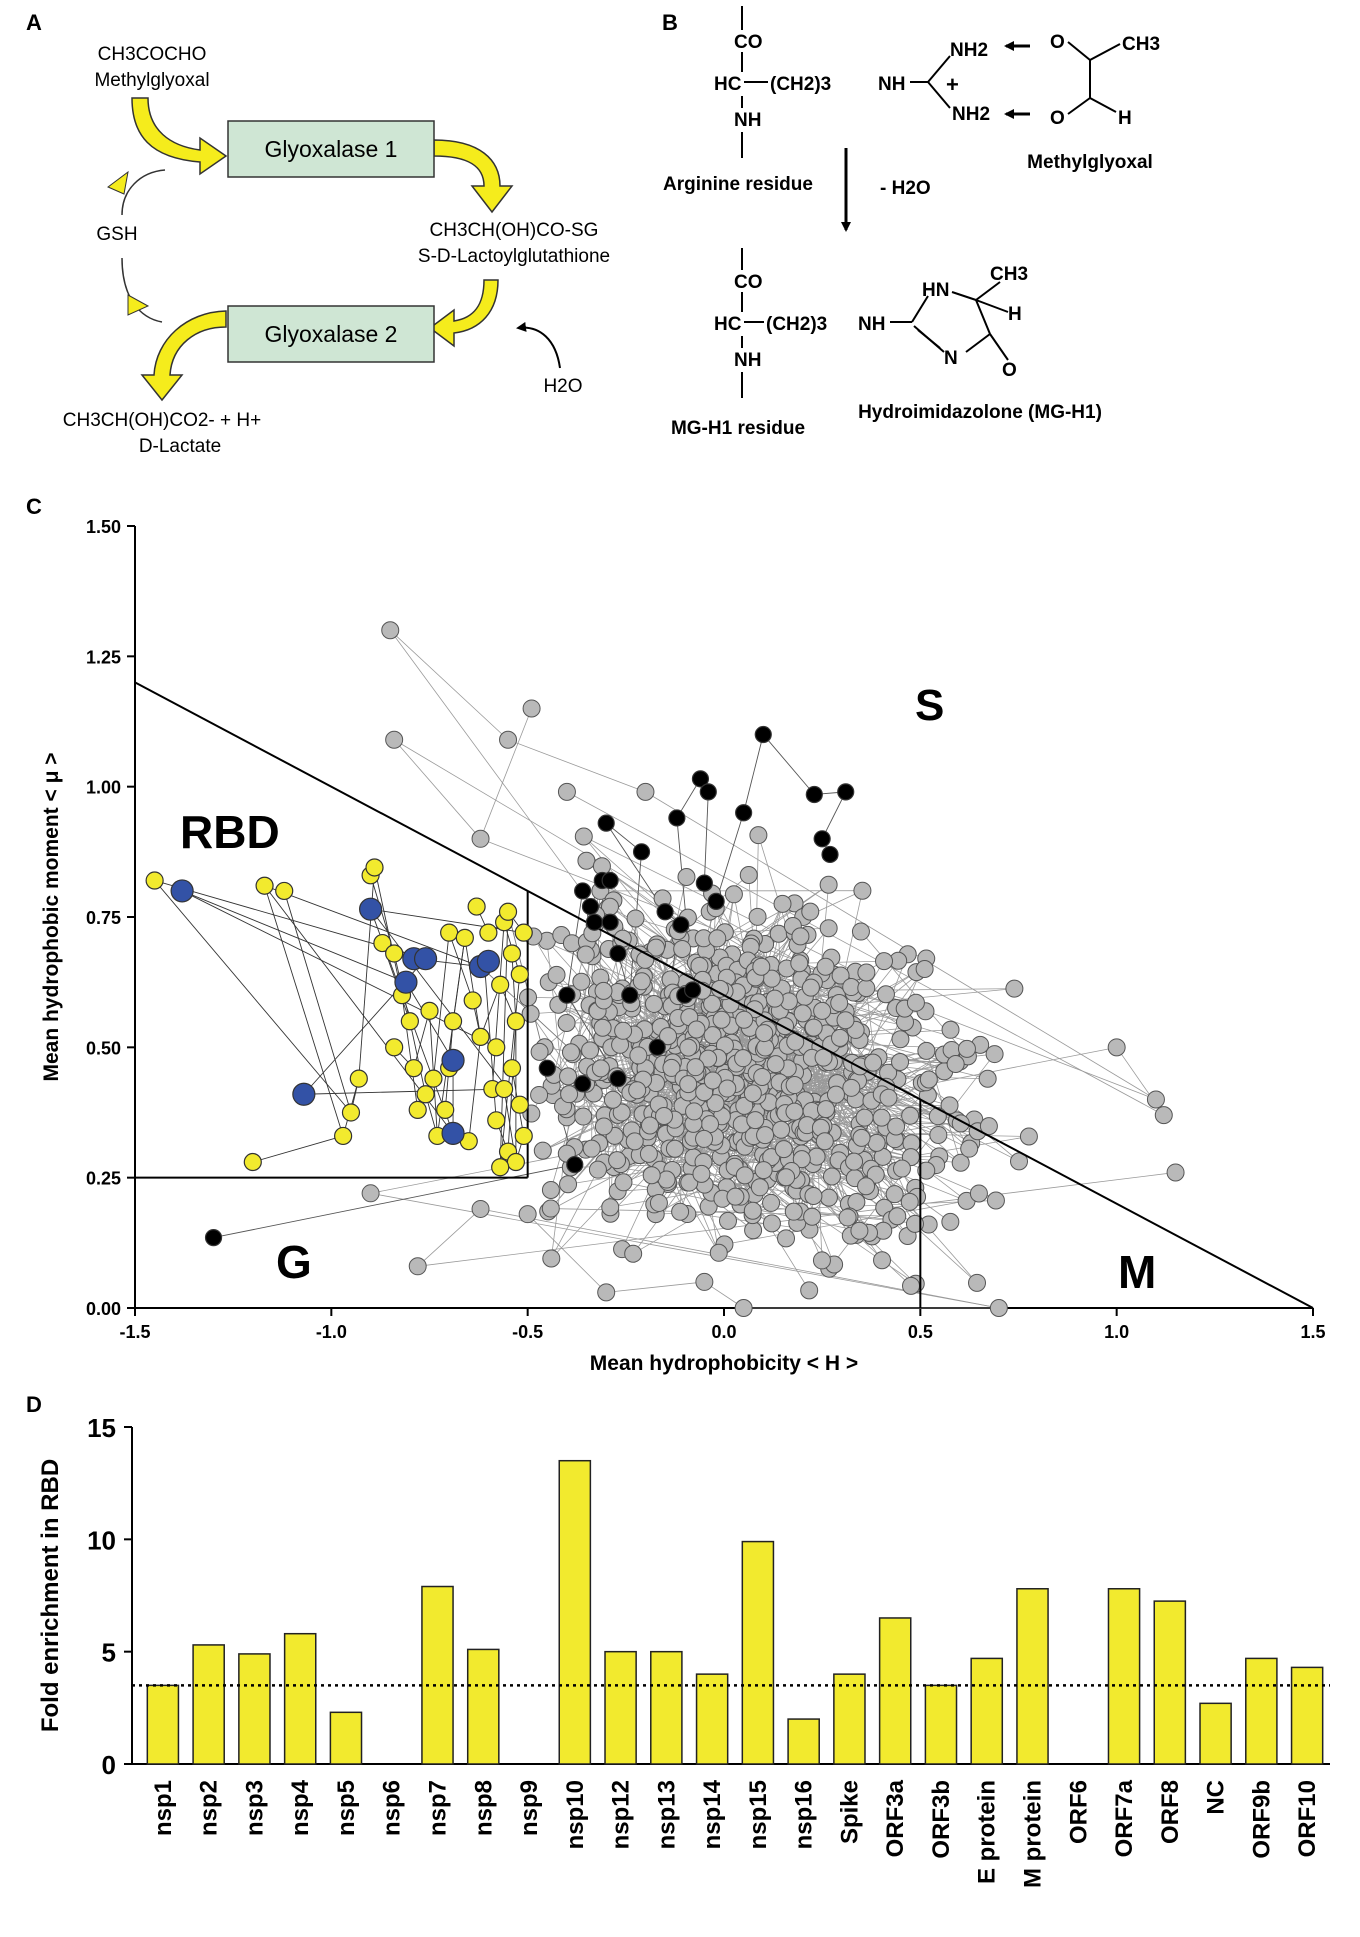 Image resolution: width=1360 pixels, height=1937 pixels. I want to click on bar-nsp5, so click(346, 1738).